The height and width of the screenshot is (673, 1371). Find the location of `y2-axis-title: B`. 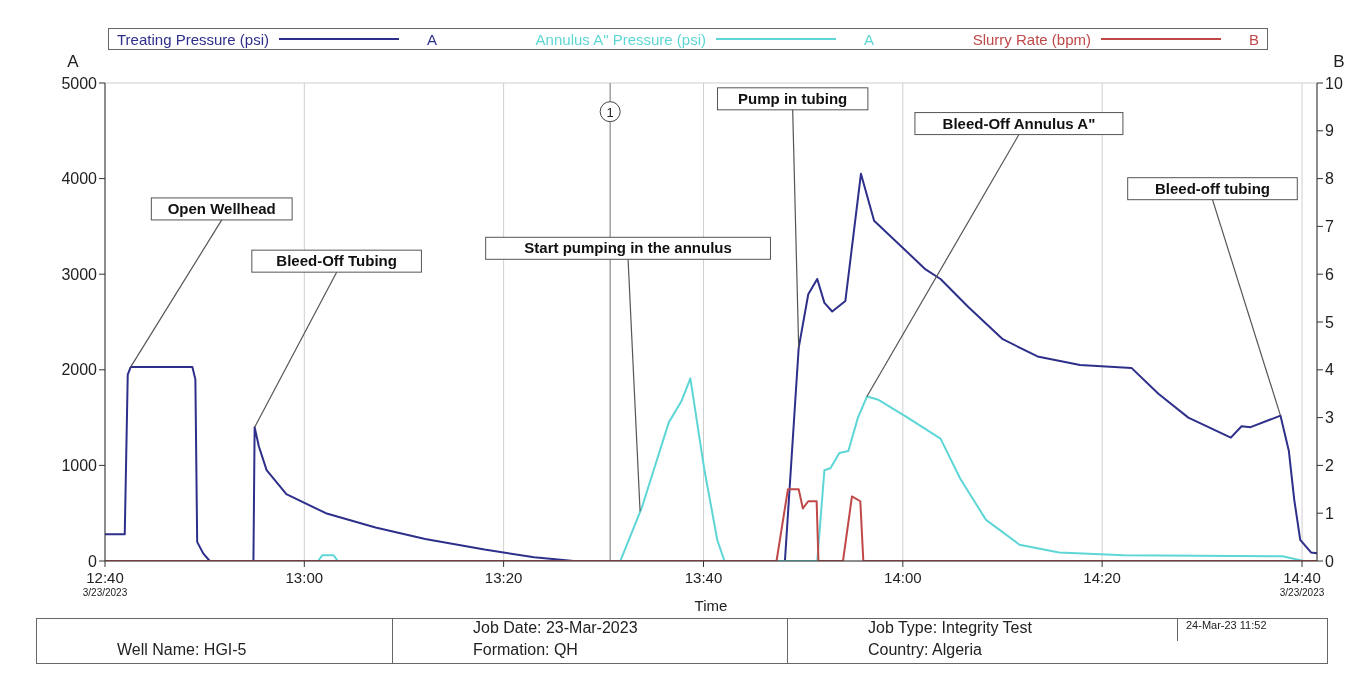

y2-axis-title: B is located at coordinates (1339, 61).